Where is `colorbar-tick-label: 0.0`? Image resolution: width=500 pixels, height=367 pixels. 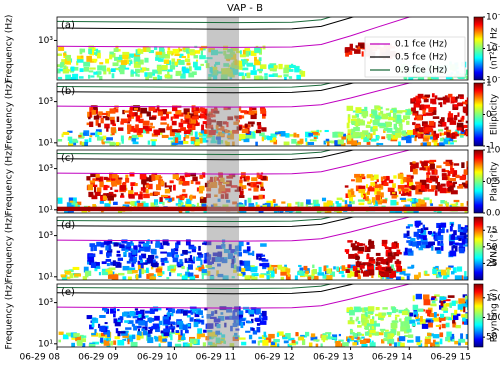
colorbar-tick-label: 0.0 is located at coordinates (493, 214).